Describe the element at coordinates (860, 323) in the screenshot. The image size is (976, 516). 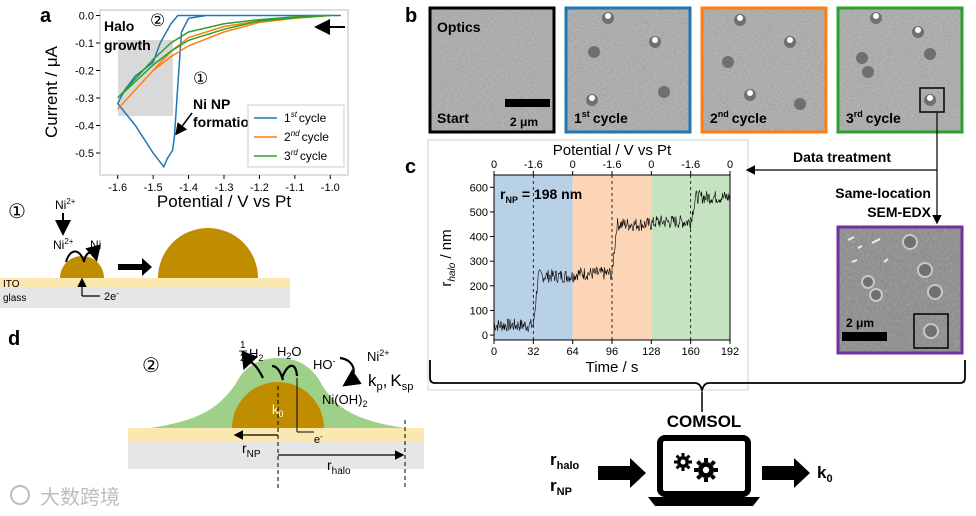
I see `sem-scale-label: 2 μm` at that location.